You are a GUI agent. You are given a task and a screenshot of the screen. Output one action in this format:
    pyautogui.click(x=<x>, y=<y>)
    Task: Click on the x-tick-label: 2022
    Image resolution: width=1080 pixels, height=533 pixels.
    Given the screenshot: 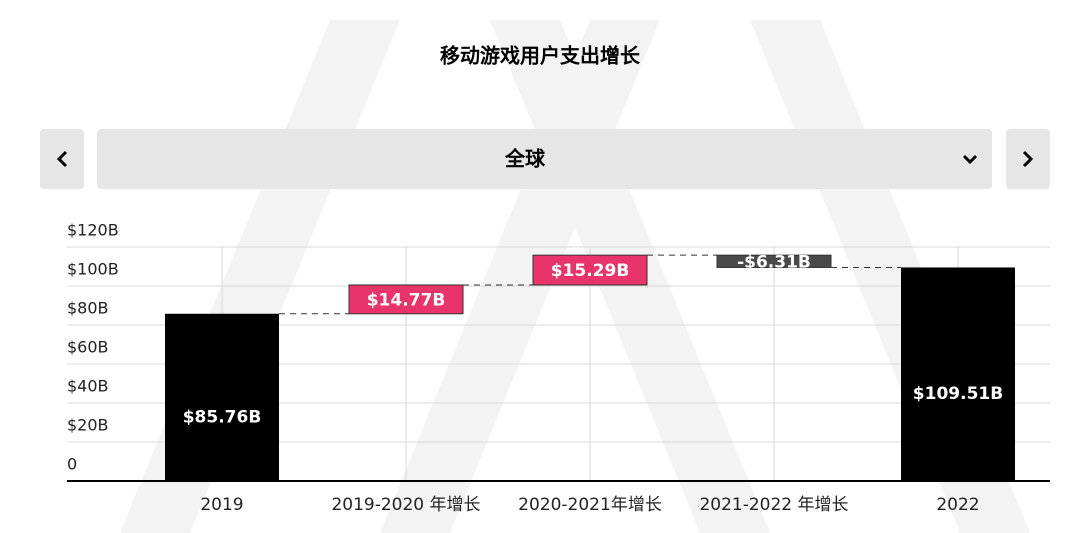 What is the action you would take?
    pyautogui.click(x=957, y=505)
    